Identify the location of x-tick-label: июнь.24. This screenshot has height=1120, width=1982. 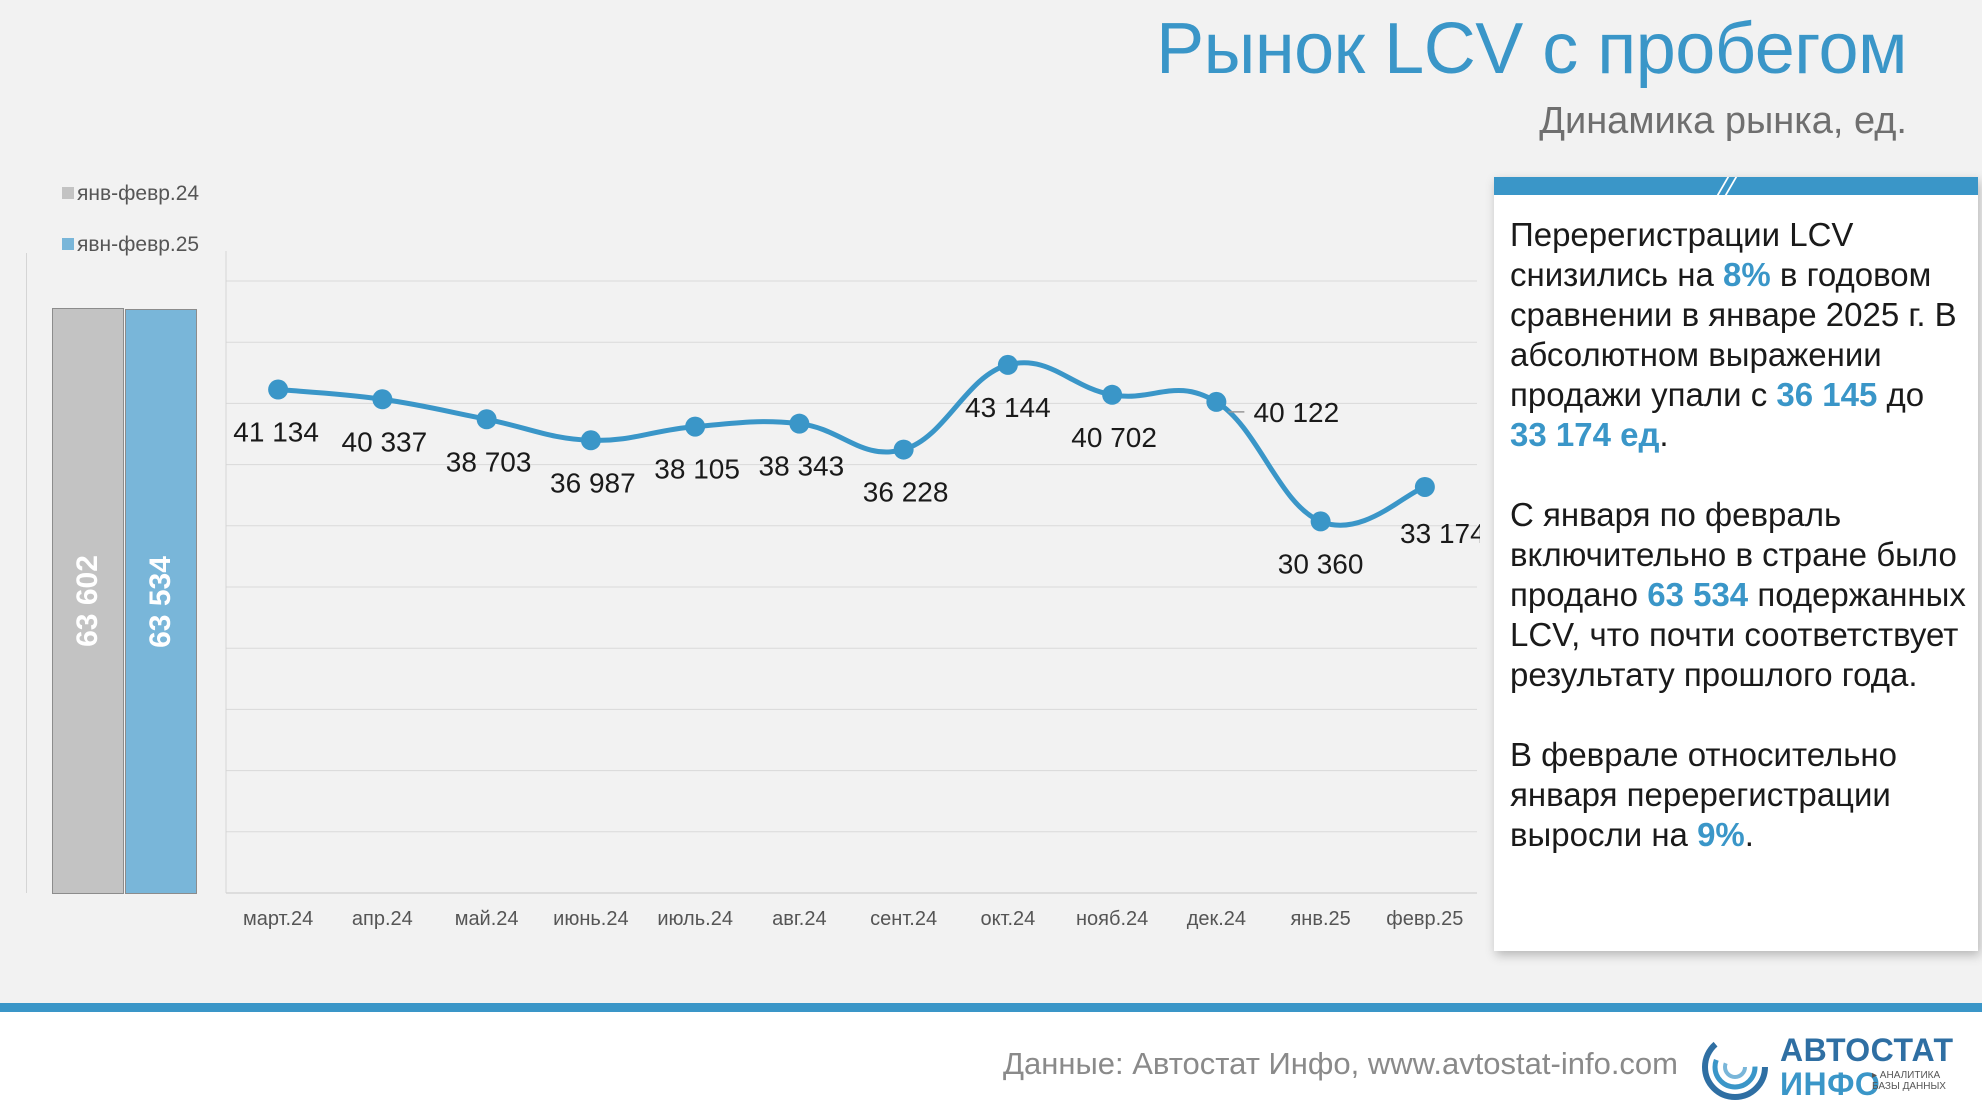
(590, 919).